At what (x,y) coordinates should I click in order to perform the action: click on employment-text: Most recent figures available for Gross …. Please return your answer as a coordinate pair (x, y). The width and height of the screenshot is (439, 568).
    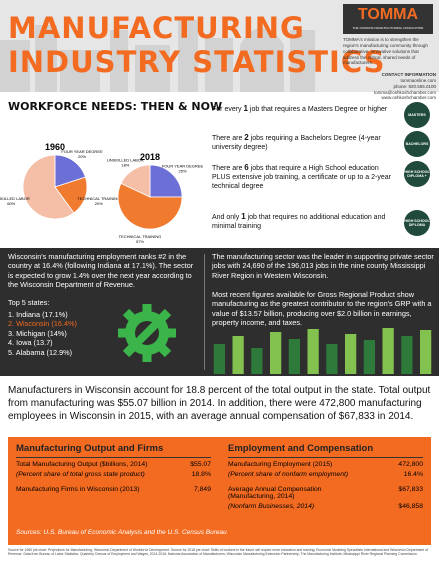
    Looking at the image, I should click on (322, 309).